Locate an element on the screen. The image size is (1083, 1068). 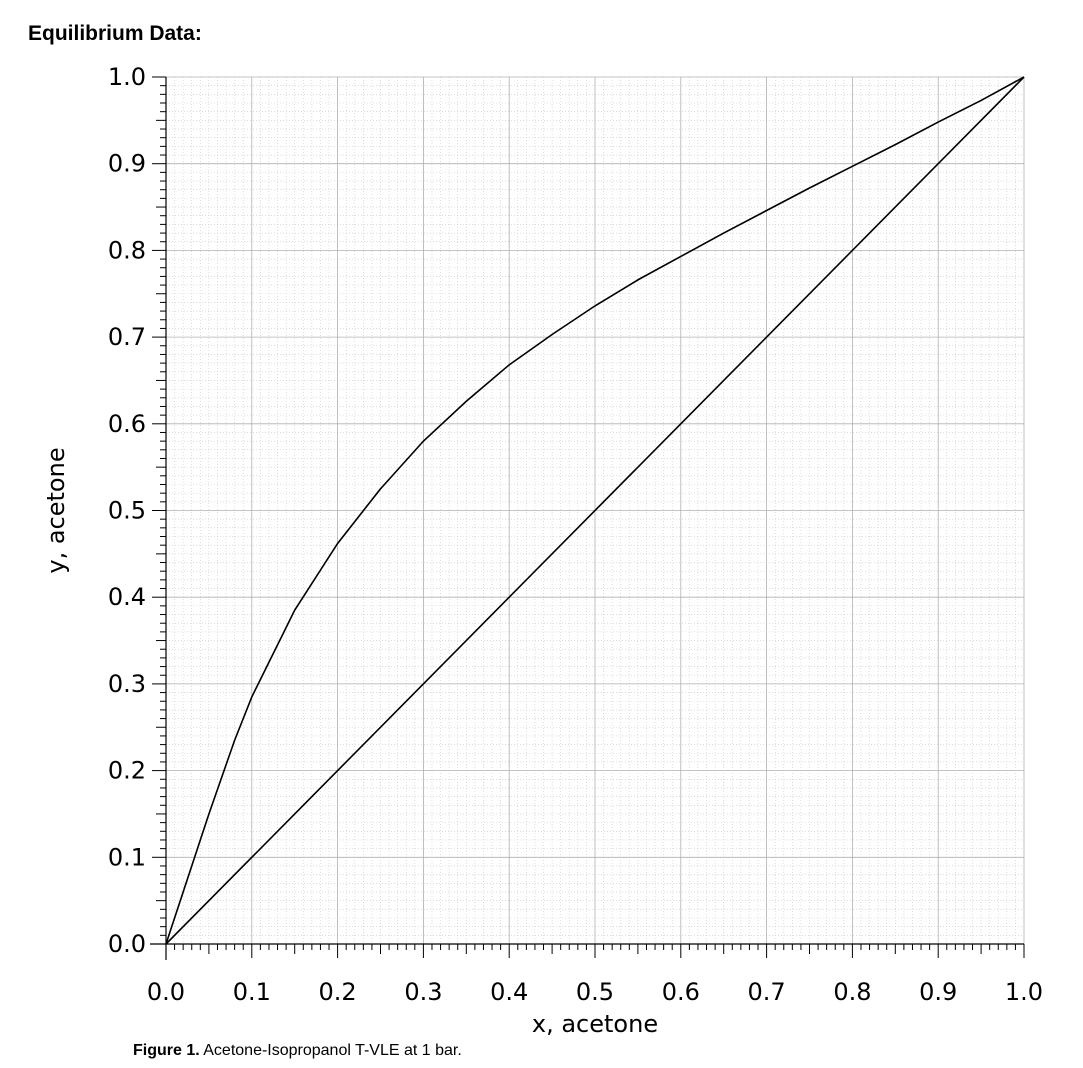
x-tick-label: 0.1 is located at coordinates (252, 992).